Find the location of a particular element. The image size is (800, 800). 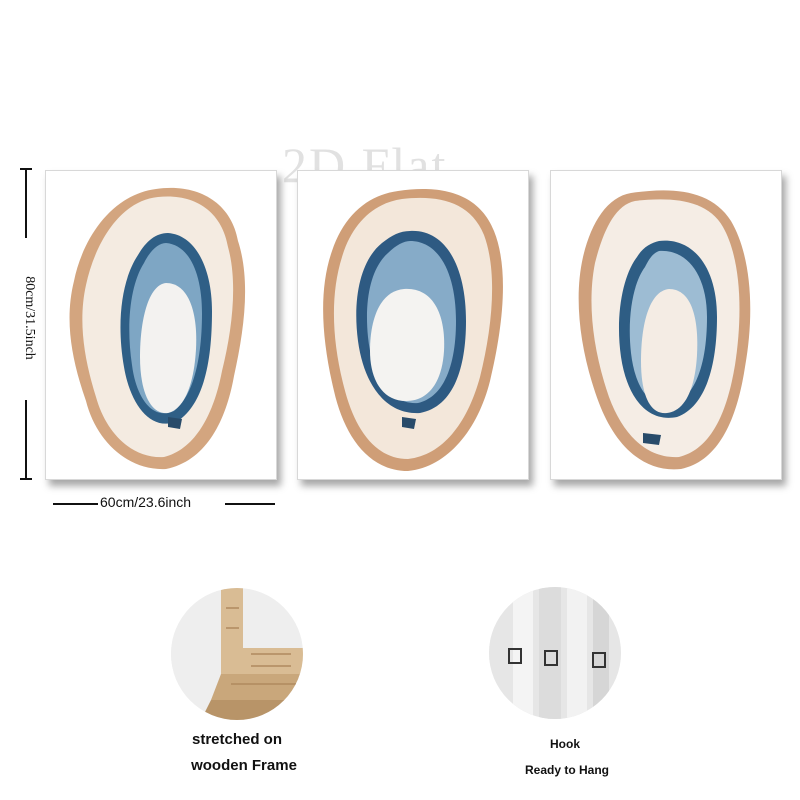

frame-caption-line1: stretched on is located at coordinates (237, 739).